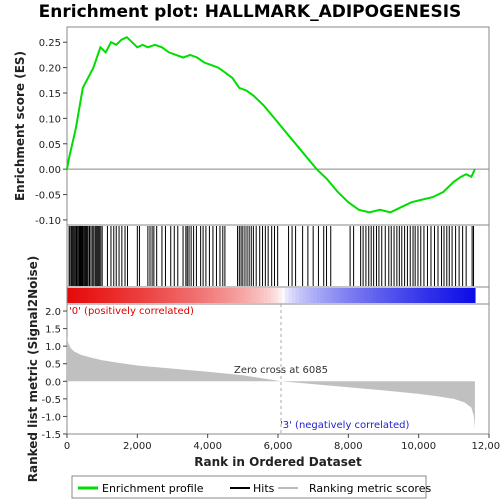 Image resolution: width=500 pixels, height=500 pixels. What do you see at coordinates (51, 435) in the screenshot?
I see `metric-y-tick-label: -1.5` at bounding box center [51, 435].